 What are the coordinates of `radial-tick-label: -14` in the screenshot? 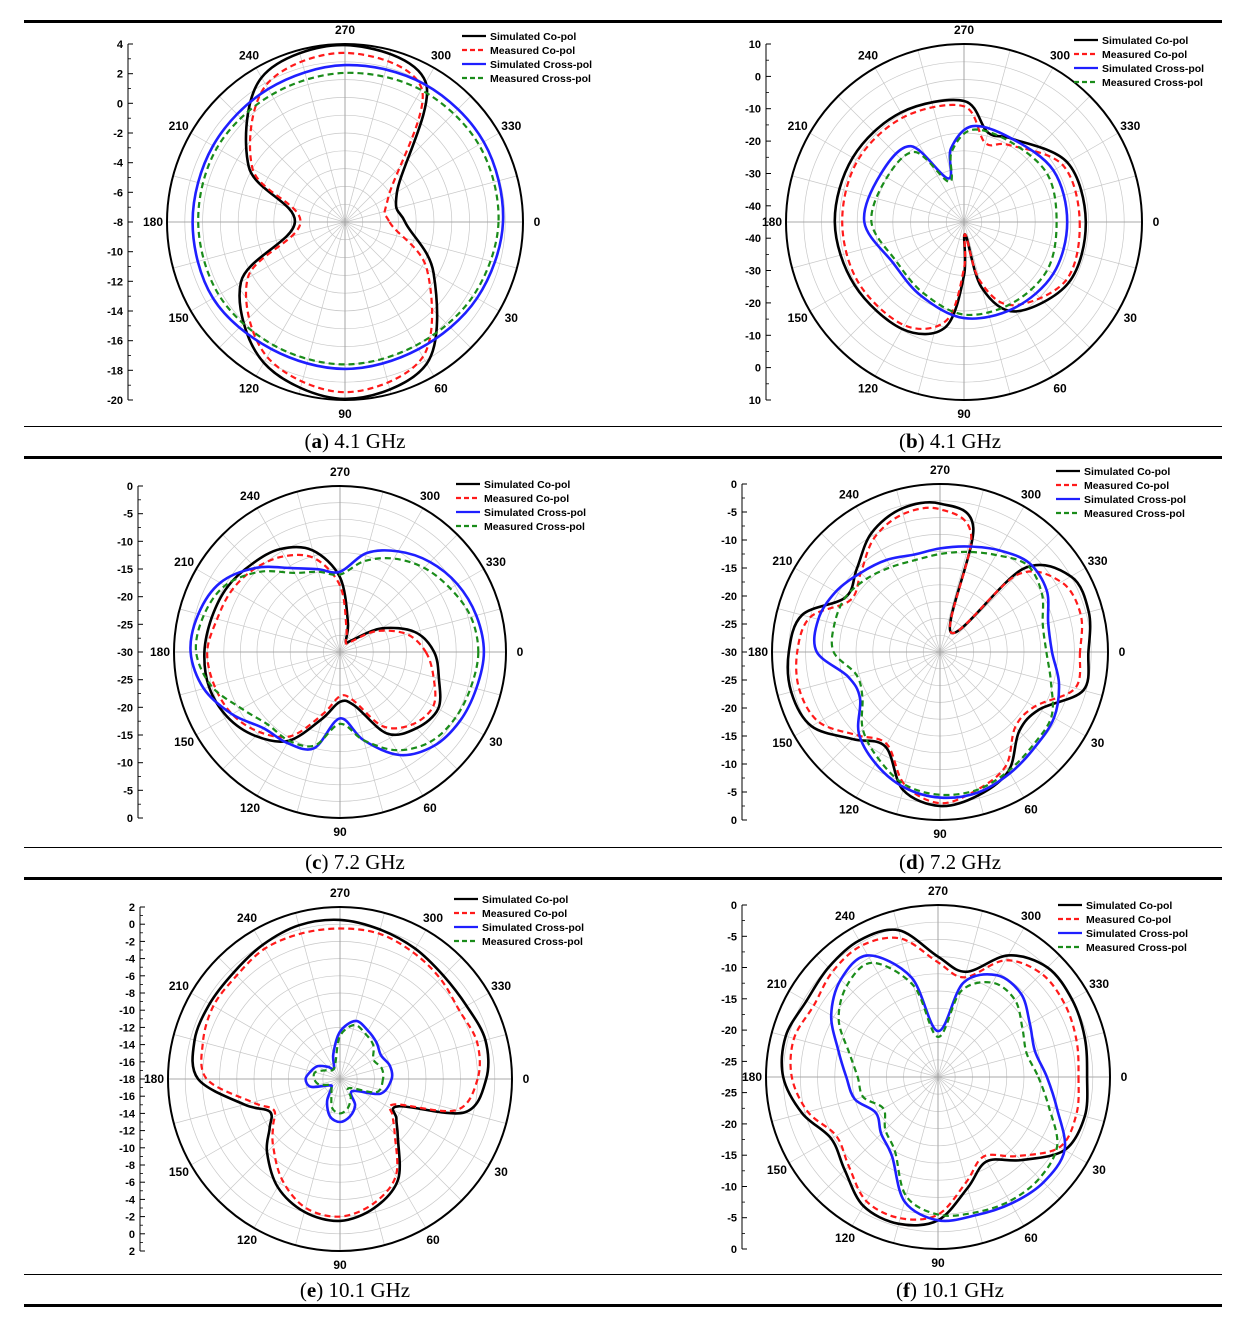 It's located at (127, 1114).